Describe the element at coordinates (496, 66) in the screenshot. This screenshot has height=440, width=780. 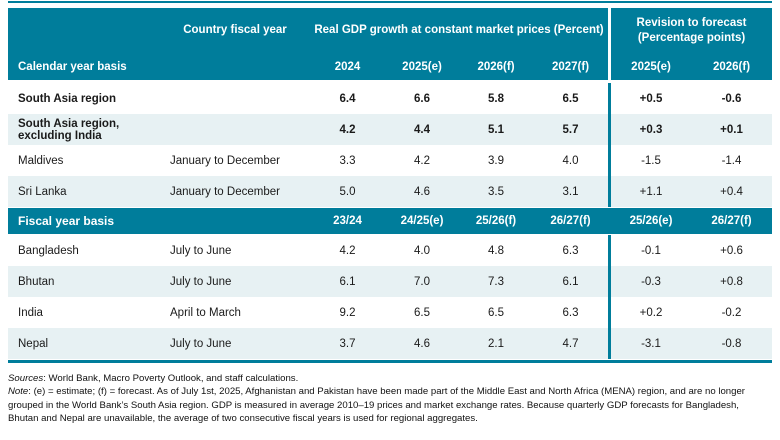
I see `col-header-2026f: 2026(f)` at that location.